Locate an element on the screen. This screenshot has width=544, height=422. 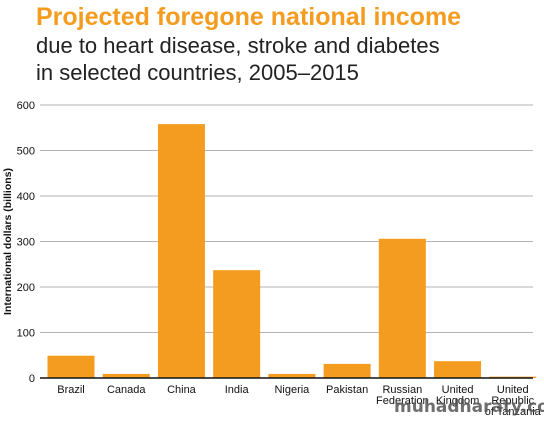
chart-subtitle-line-2: in selected countries, 2005–2015 is located at coordinates (197, 72).